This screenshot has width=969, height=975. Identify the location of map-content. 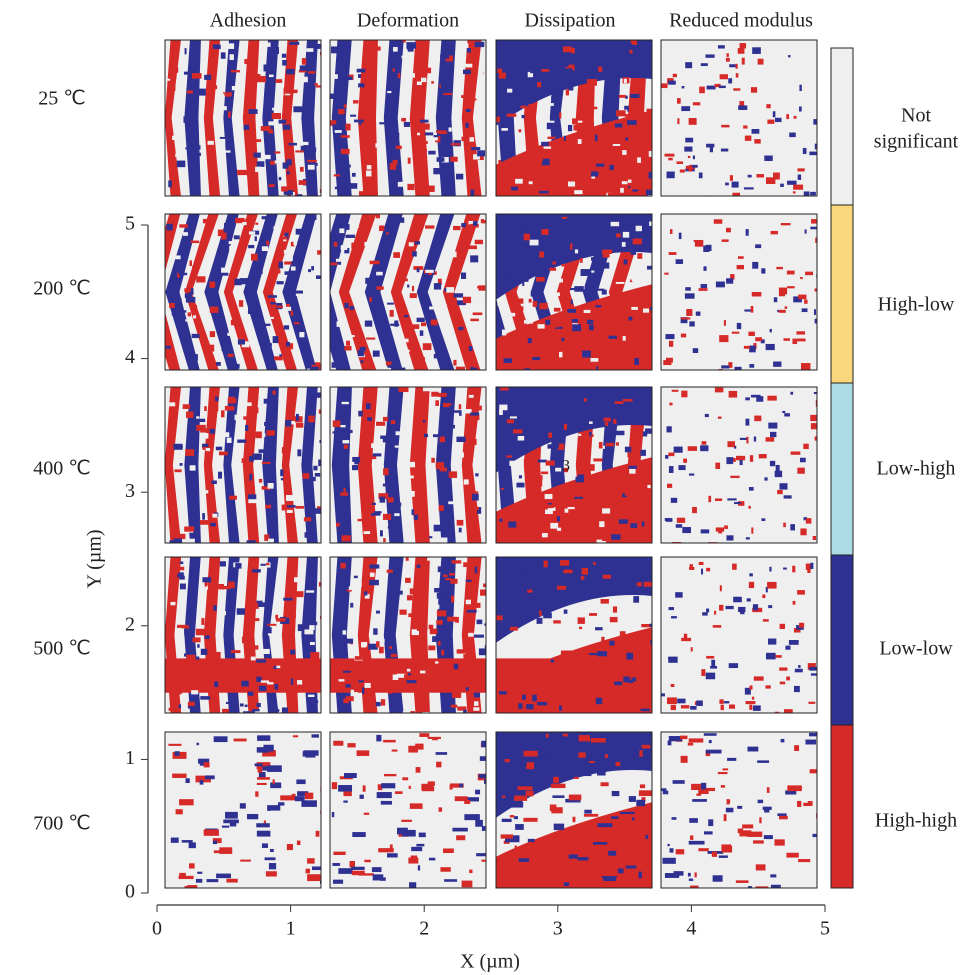
(408, 465).